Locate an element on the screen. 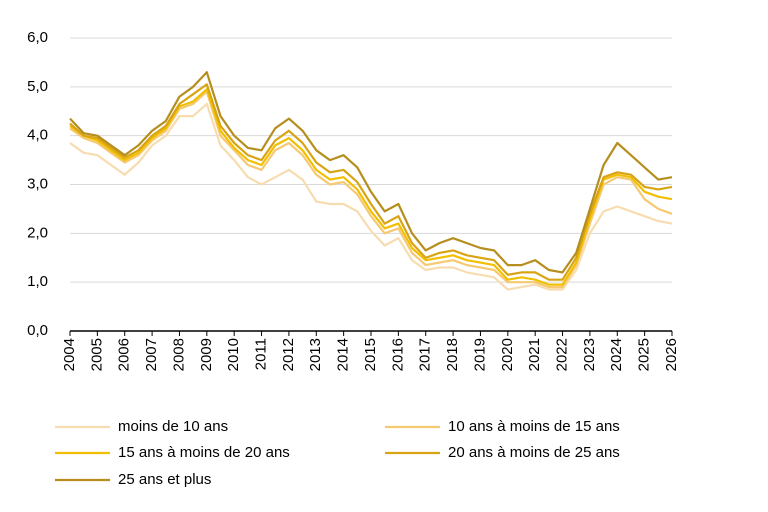 The width and height of the screenshot is (768, 512). x-tick-label: 2014 is located at coordinates (343, 354).